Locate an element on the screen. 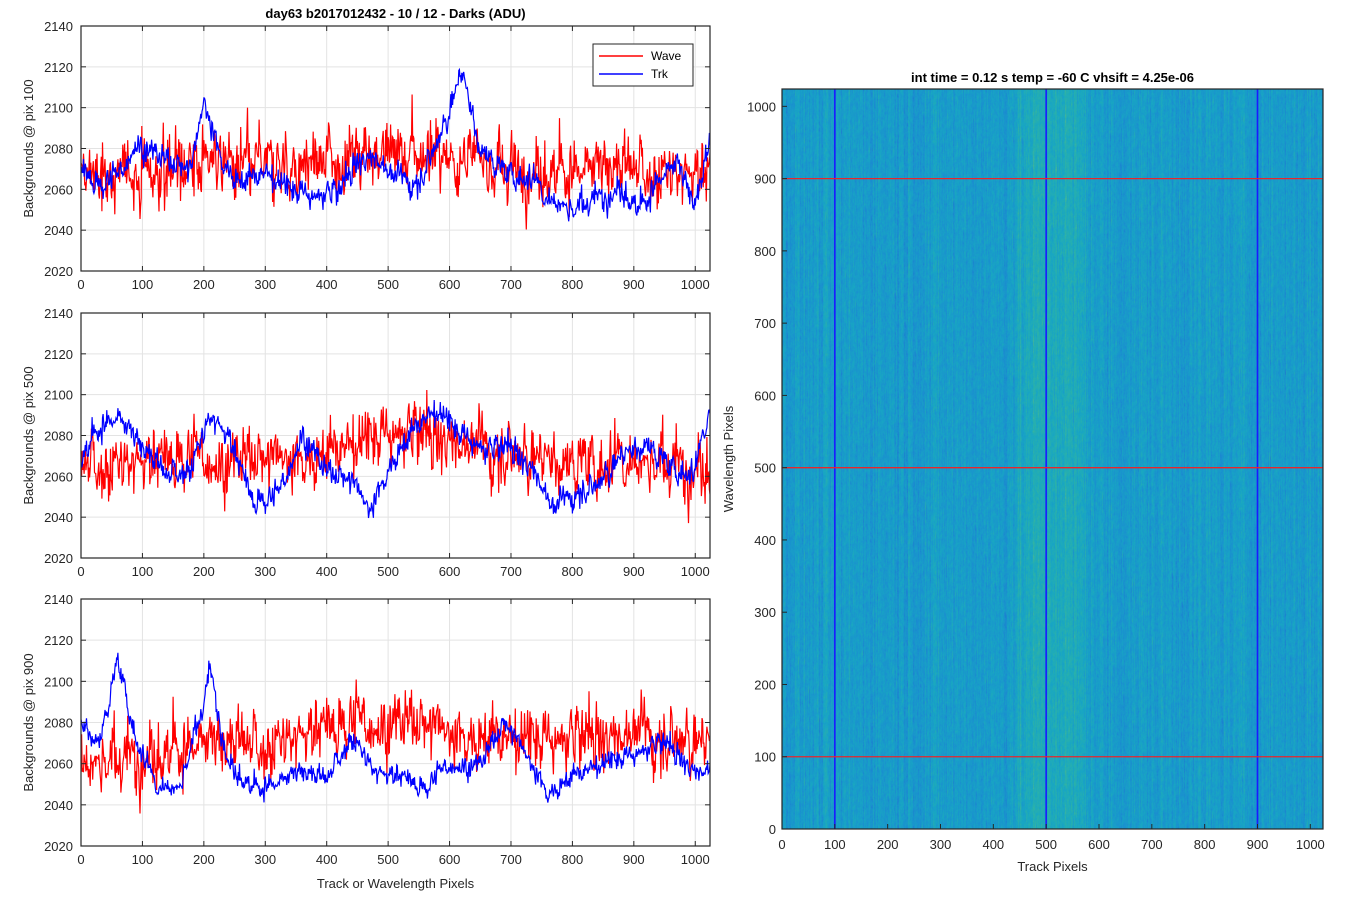  legend-box is located at coordinates (643, 65).